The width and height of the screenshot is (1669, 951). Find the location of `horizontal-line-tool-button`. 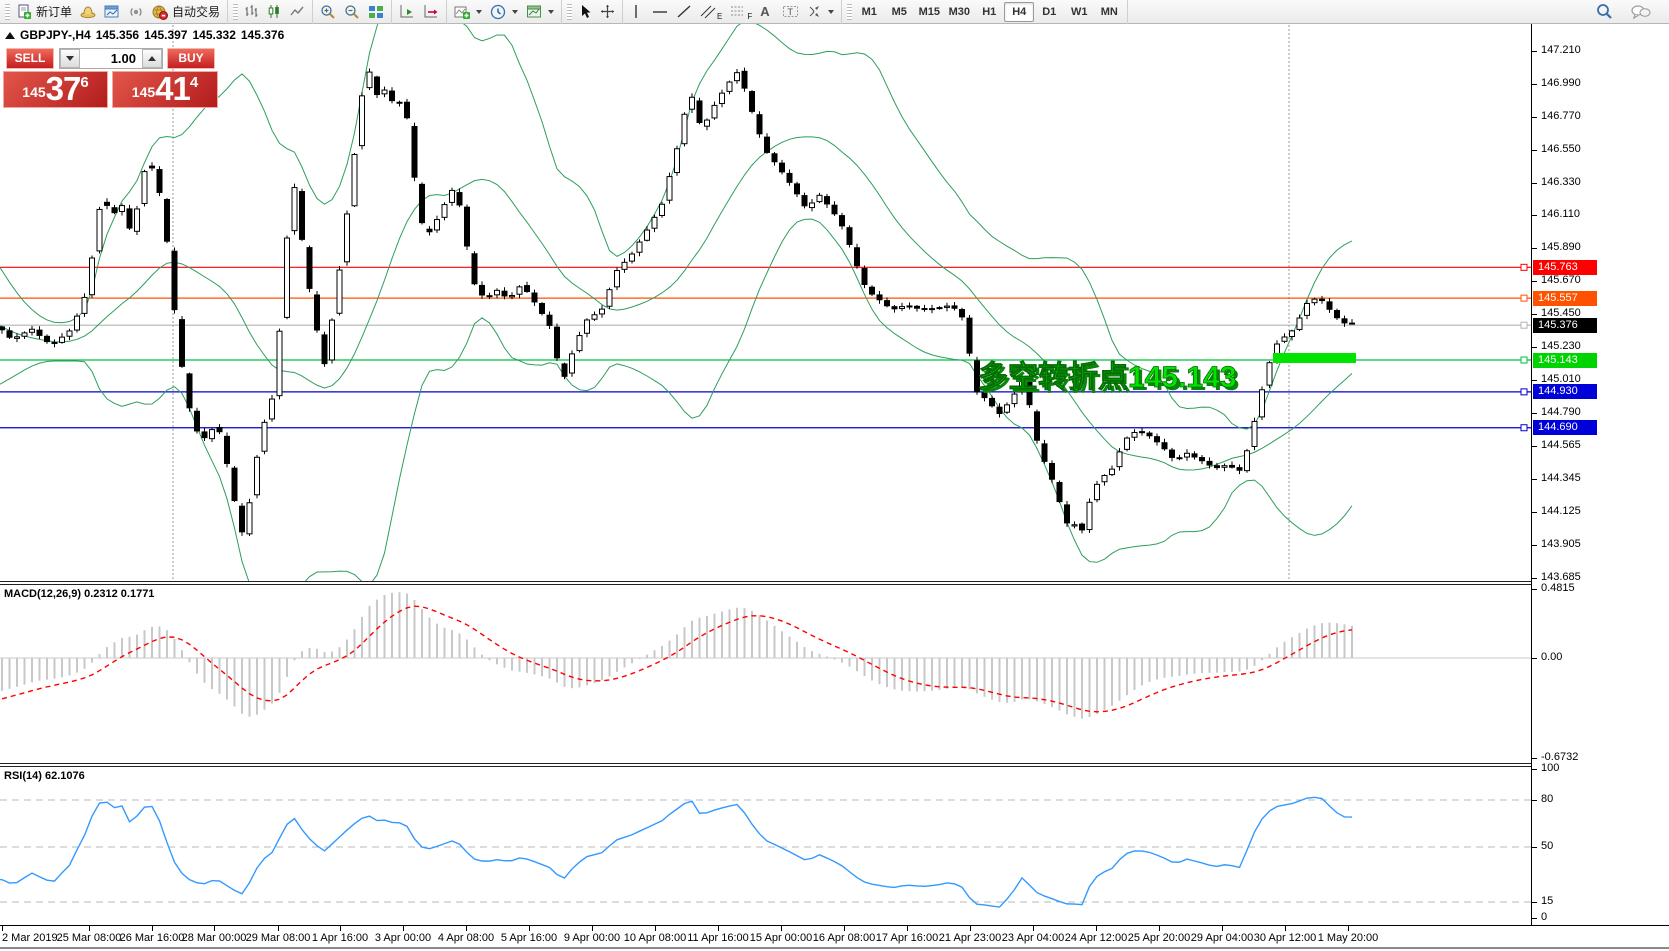

horizontal-line-tool-button is located at coordinates (660, 12).